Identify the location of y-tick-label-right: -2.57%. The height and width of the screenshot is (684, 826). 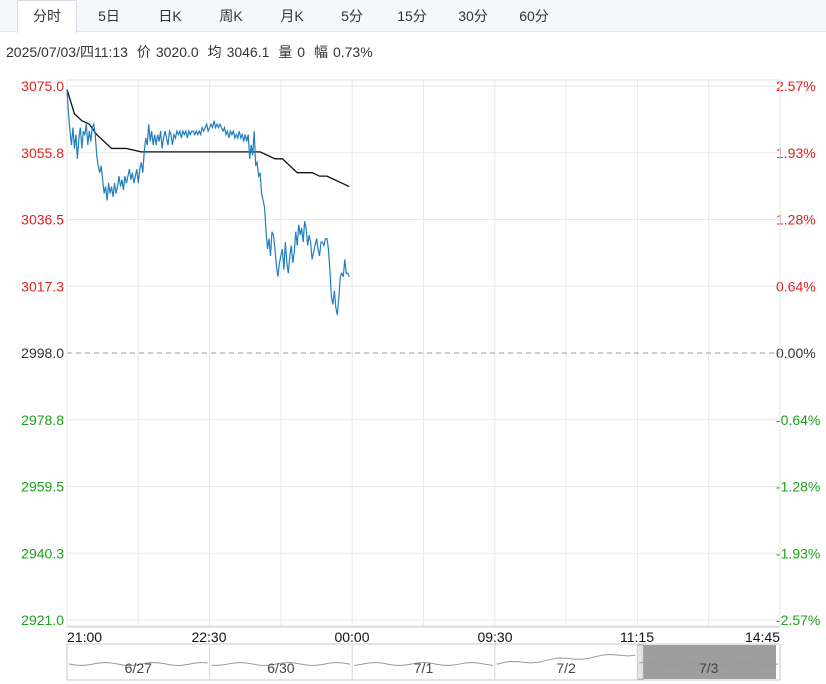
(798, 620).